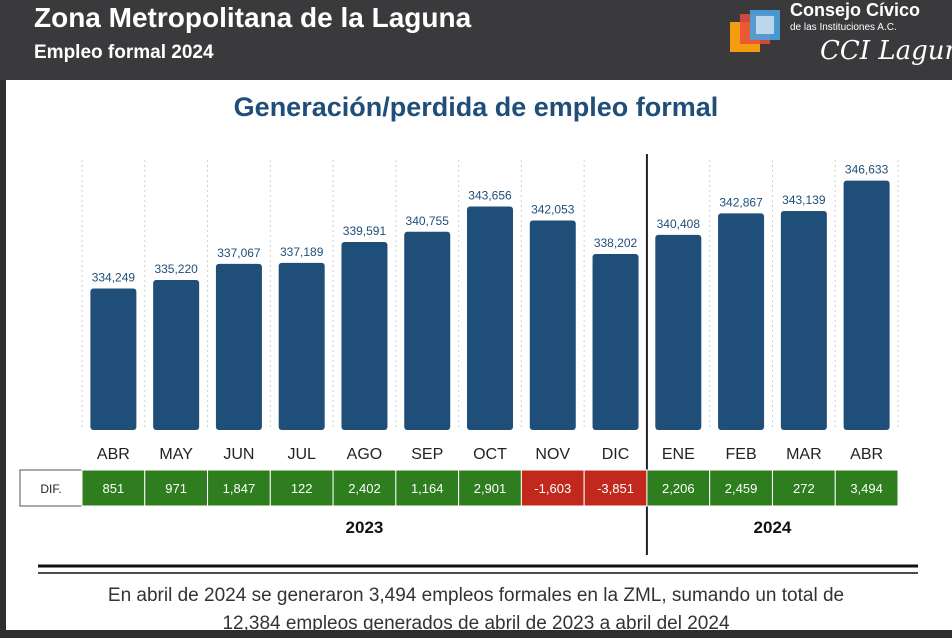 This screenshot has width=952, height=638. Describe the element at coordinates (855, 10) in the screenshot. I see `logo-name: Consejo Cívico` at that location.